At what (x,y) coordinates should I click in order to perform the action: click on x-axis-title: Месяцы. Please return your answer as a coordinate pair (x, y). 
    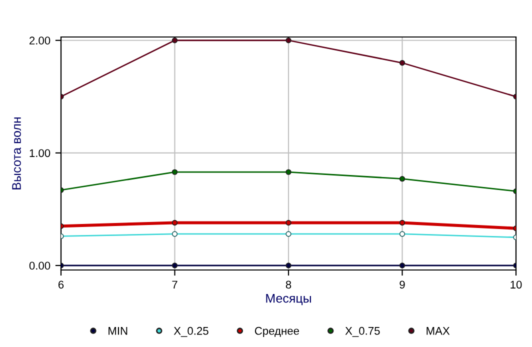
    Looking at the image, I should click on (288, 300).